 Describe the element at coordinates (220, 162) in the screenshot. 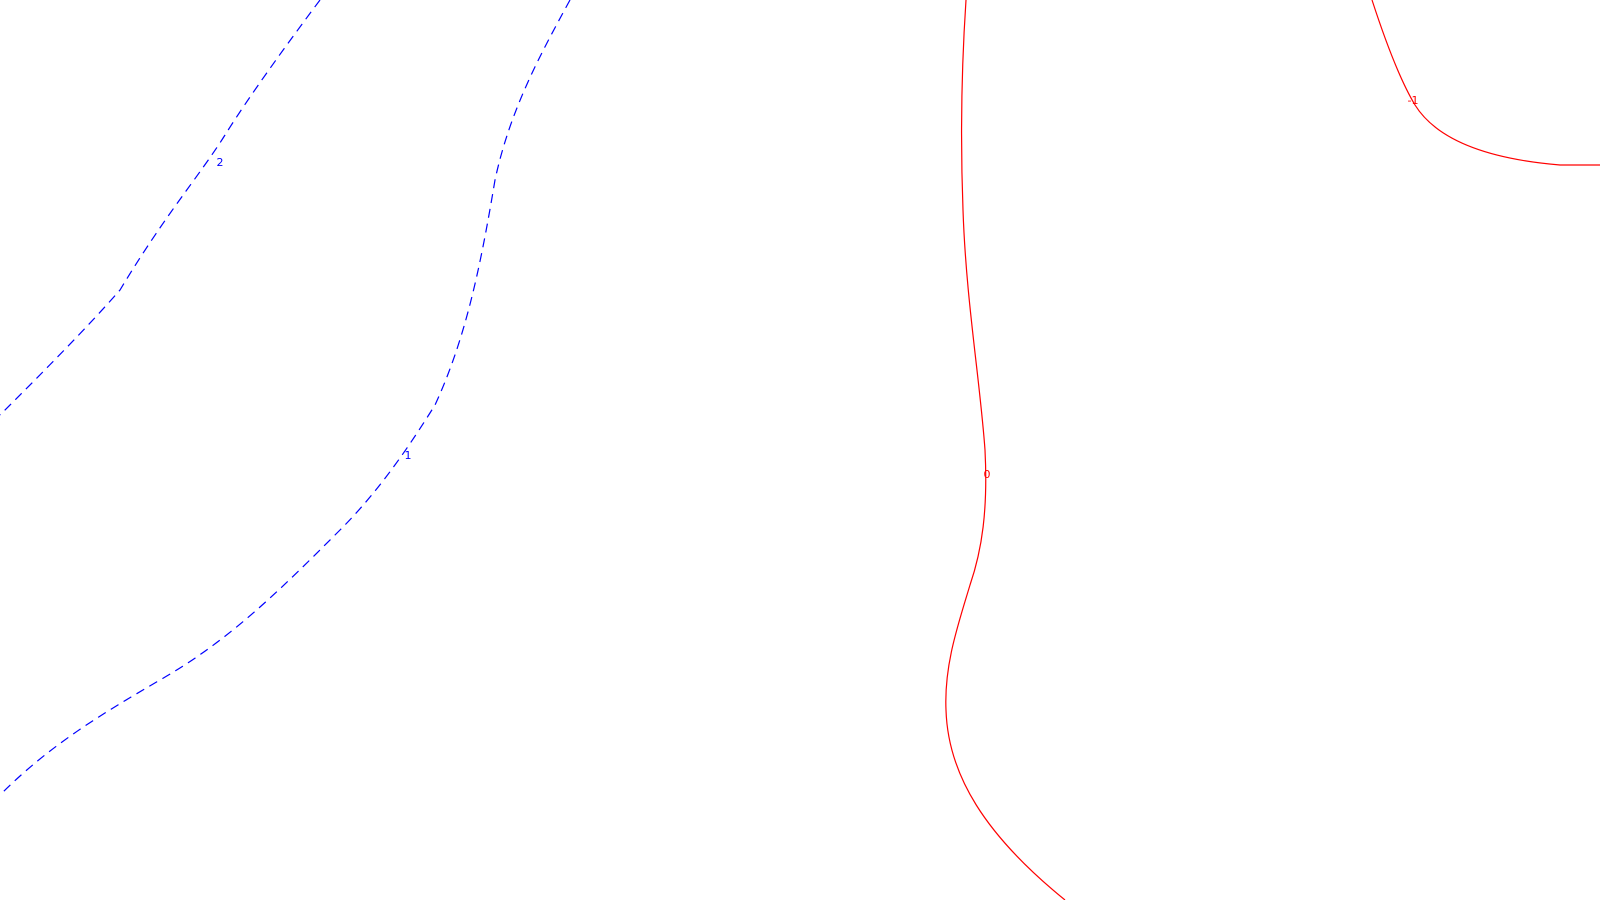

I see `contour-label-2: 2` at that location.